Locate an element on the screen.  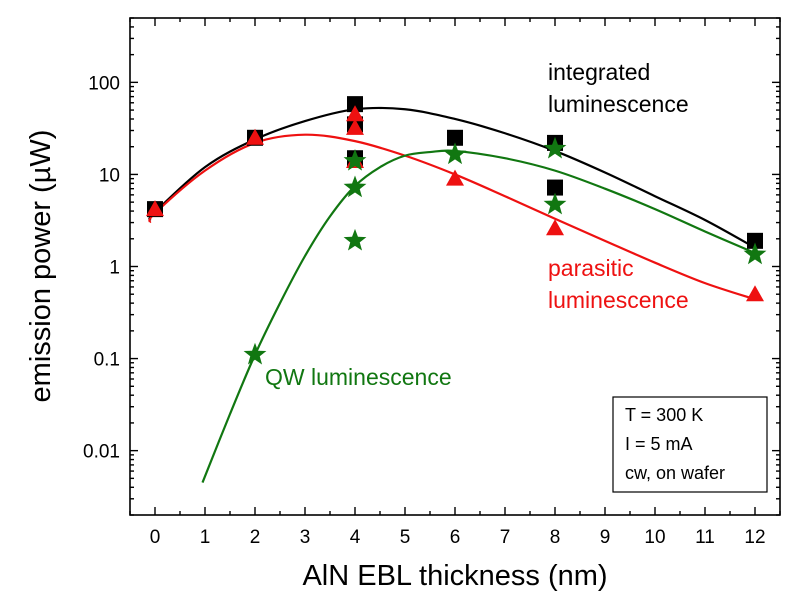
y-tick-label: 0.01 is located at coordinates (101, 452).